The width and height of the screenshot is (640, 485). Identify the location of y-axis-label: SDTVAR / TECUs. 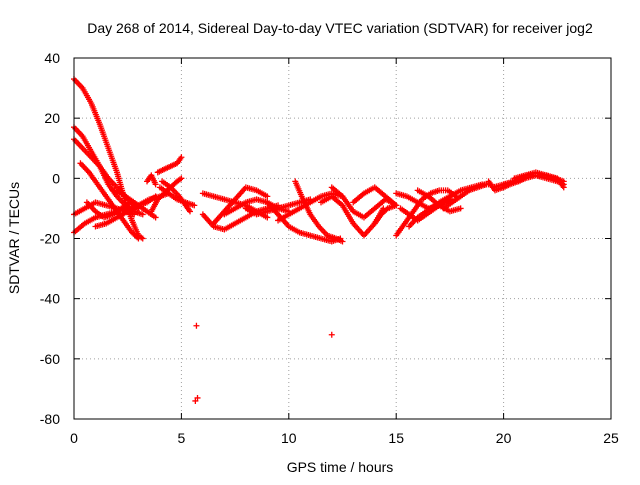
(14, 238).